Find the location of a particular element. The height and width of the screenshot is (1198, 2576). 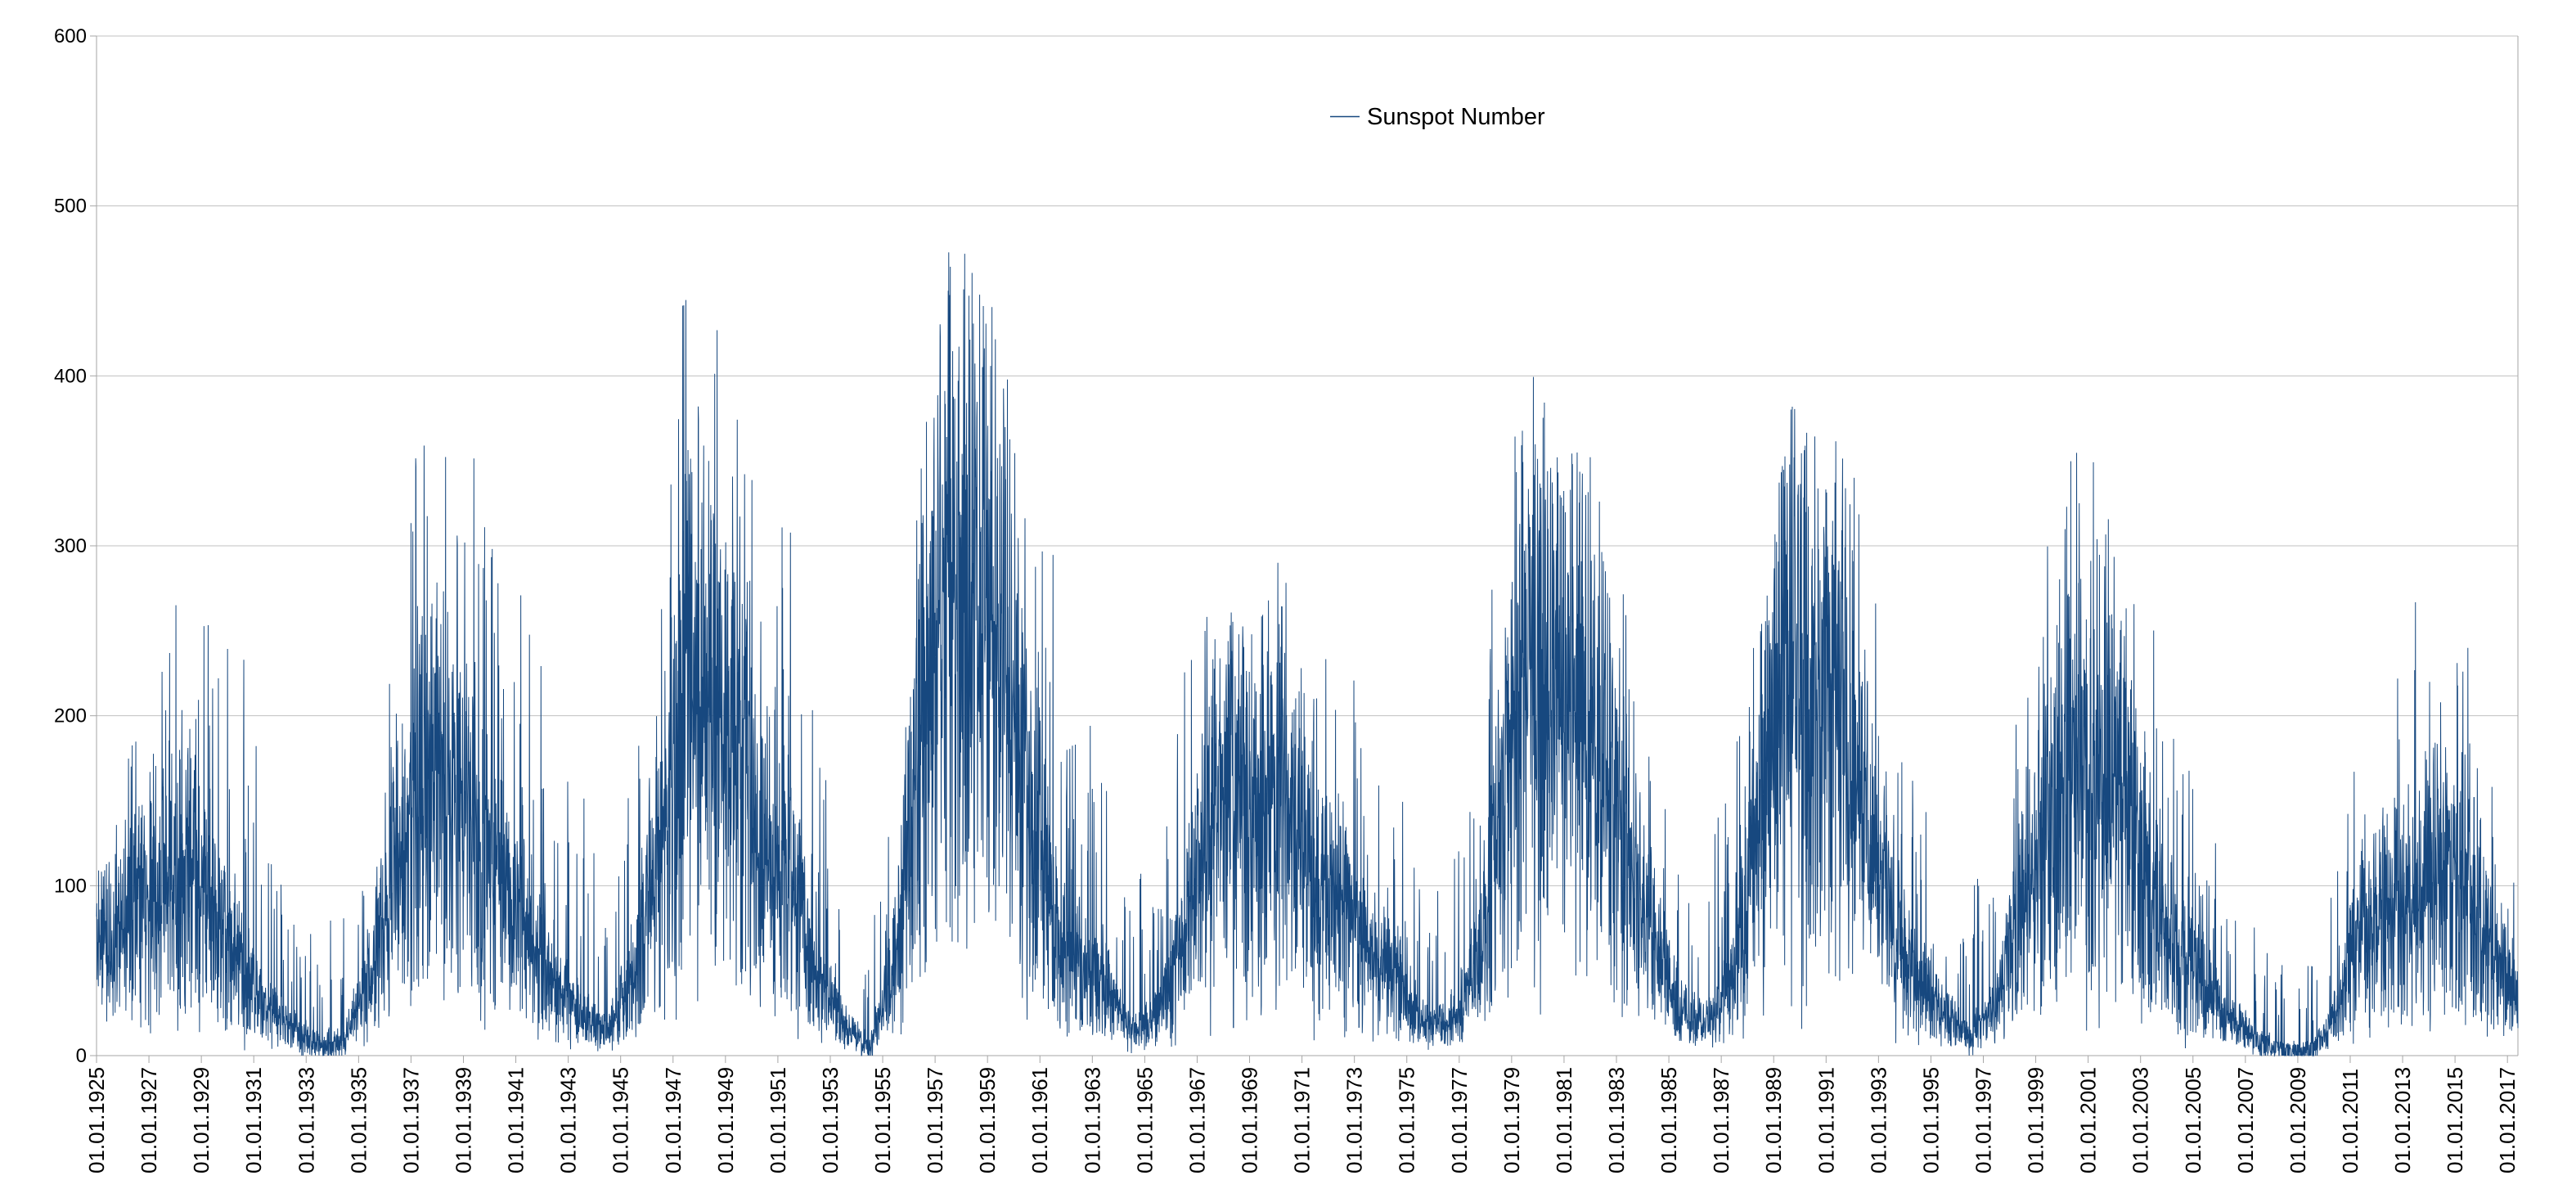

x-tick-label: 01.01.1925 is located at coordinates (96, 1120).